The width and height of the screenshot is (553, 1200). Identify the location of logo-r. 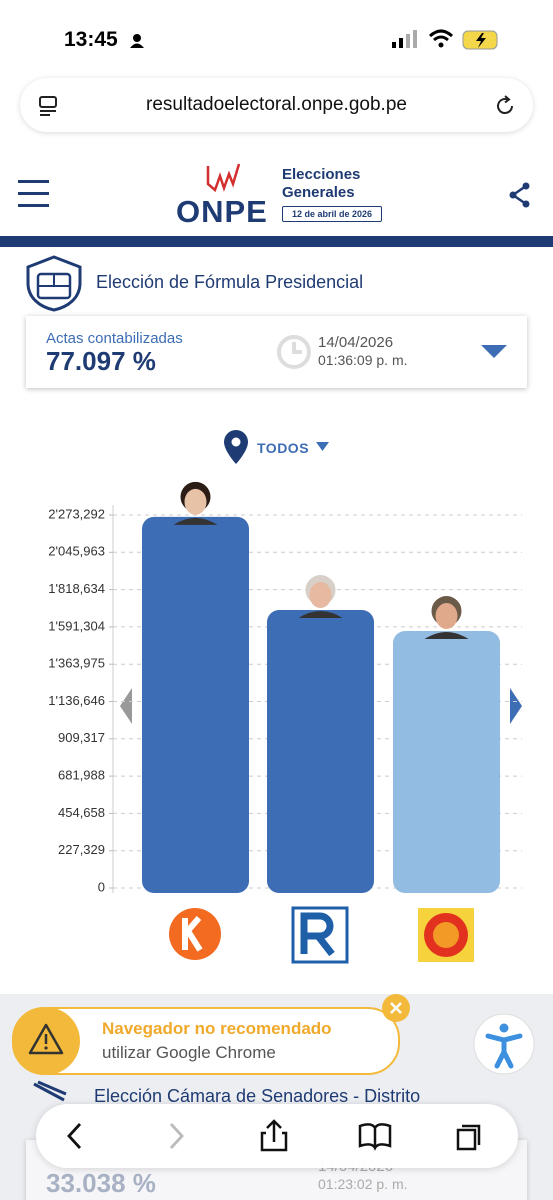
(317, 934).